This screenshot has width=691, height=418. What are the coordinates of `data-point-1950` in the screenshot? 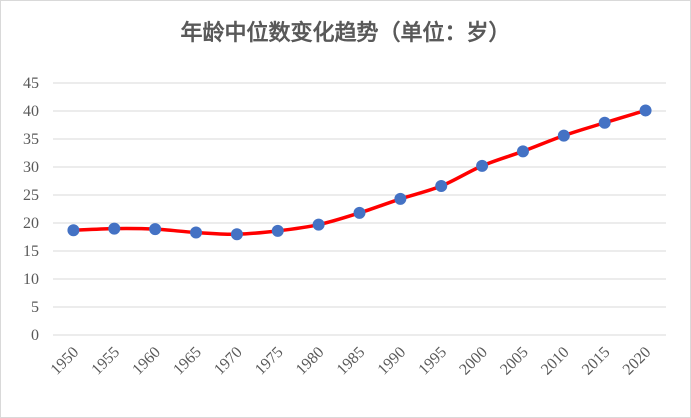 It's located at (73, 230).